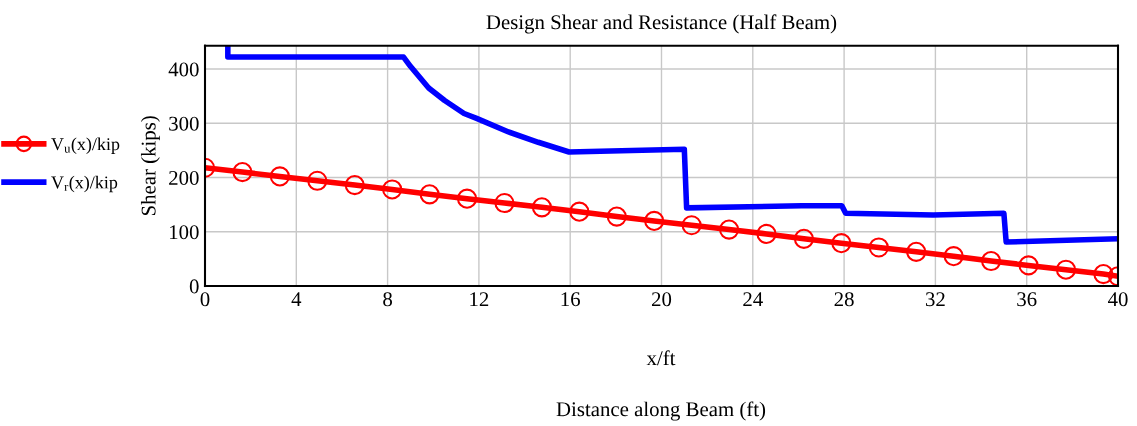 The width and height of the screenshot is (1137, 426). I want to click on text: x/ft, so click(661, 358).